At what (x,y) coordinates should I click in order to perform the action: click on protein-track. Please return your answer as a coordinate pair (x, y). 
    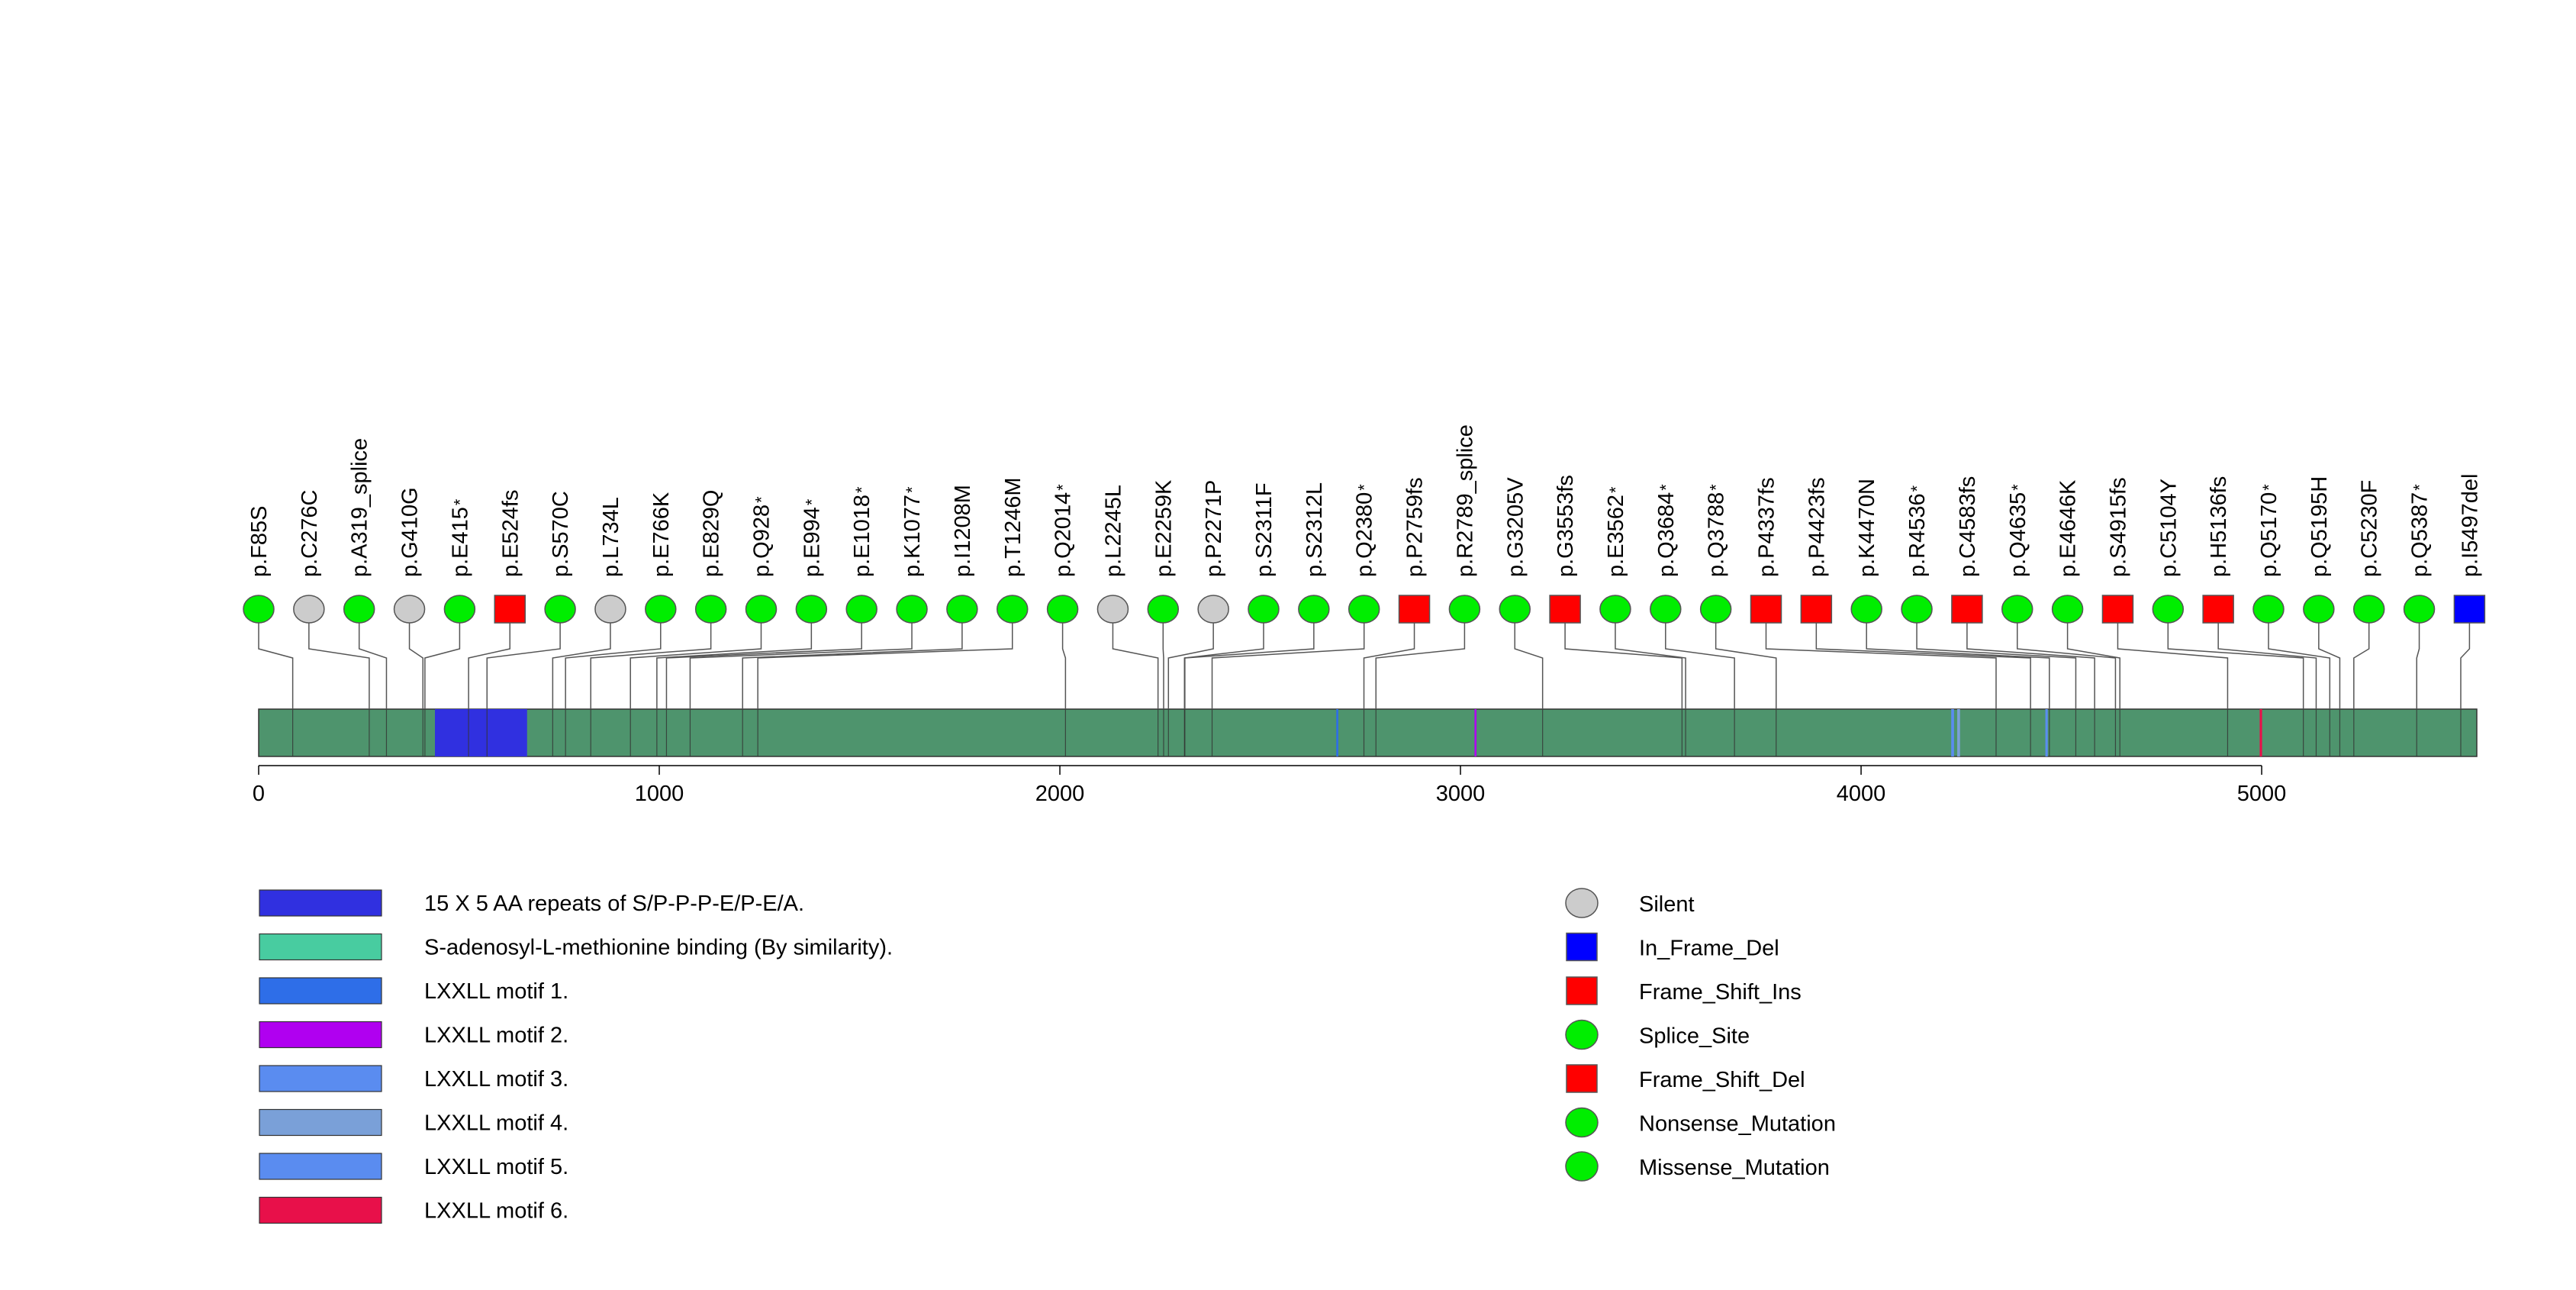
    Looking at the image, I should click on (1368, 733).